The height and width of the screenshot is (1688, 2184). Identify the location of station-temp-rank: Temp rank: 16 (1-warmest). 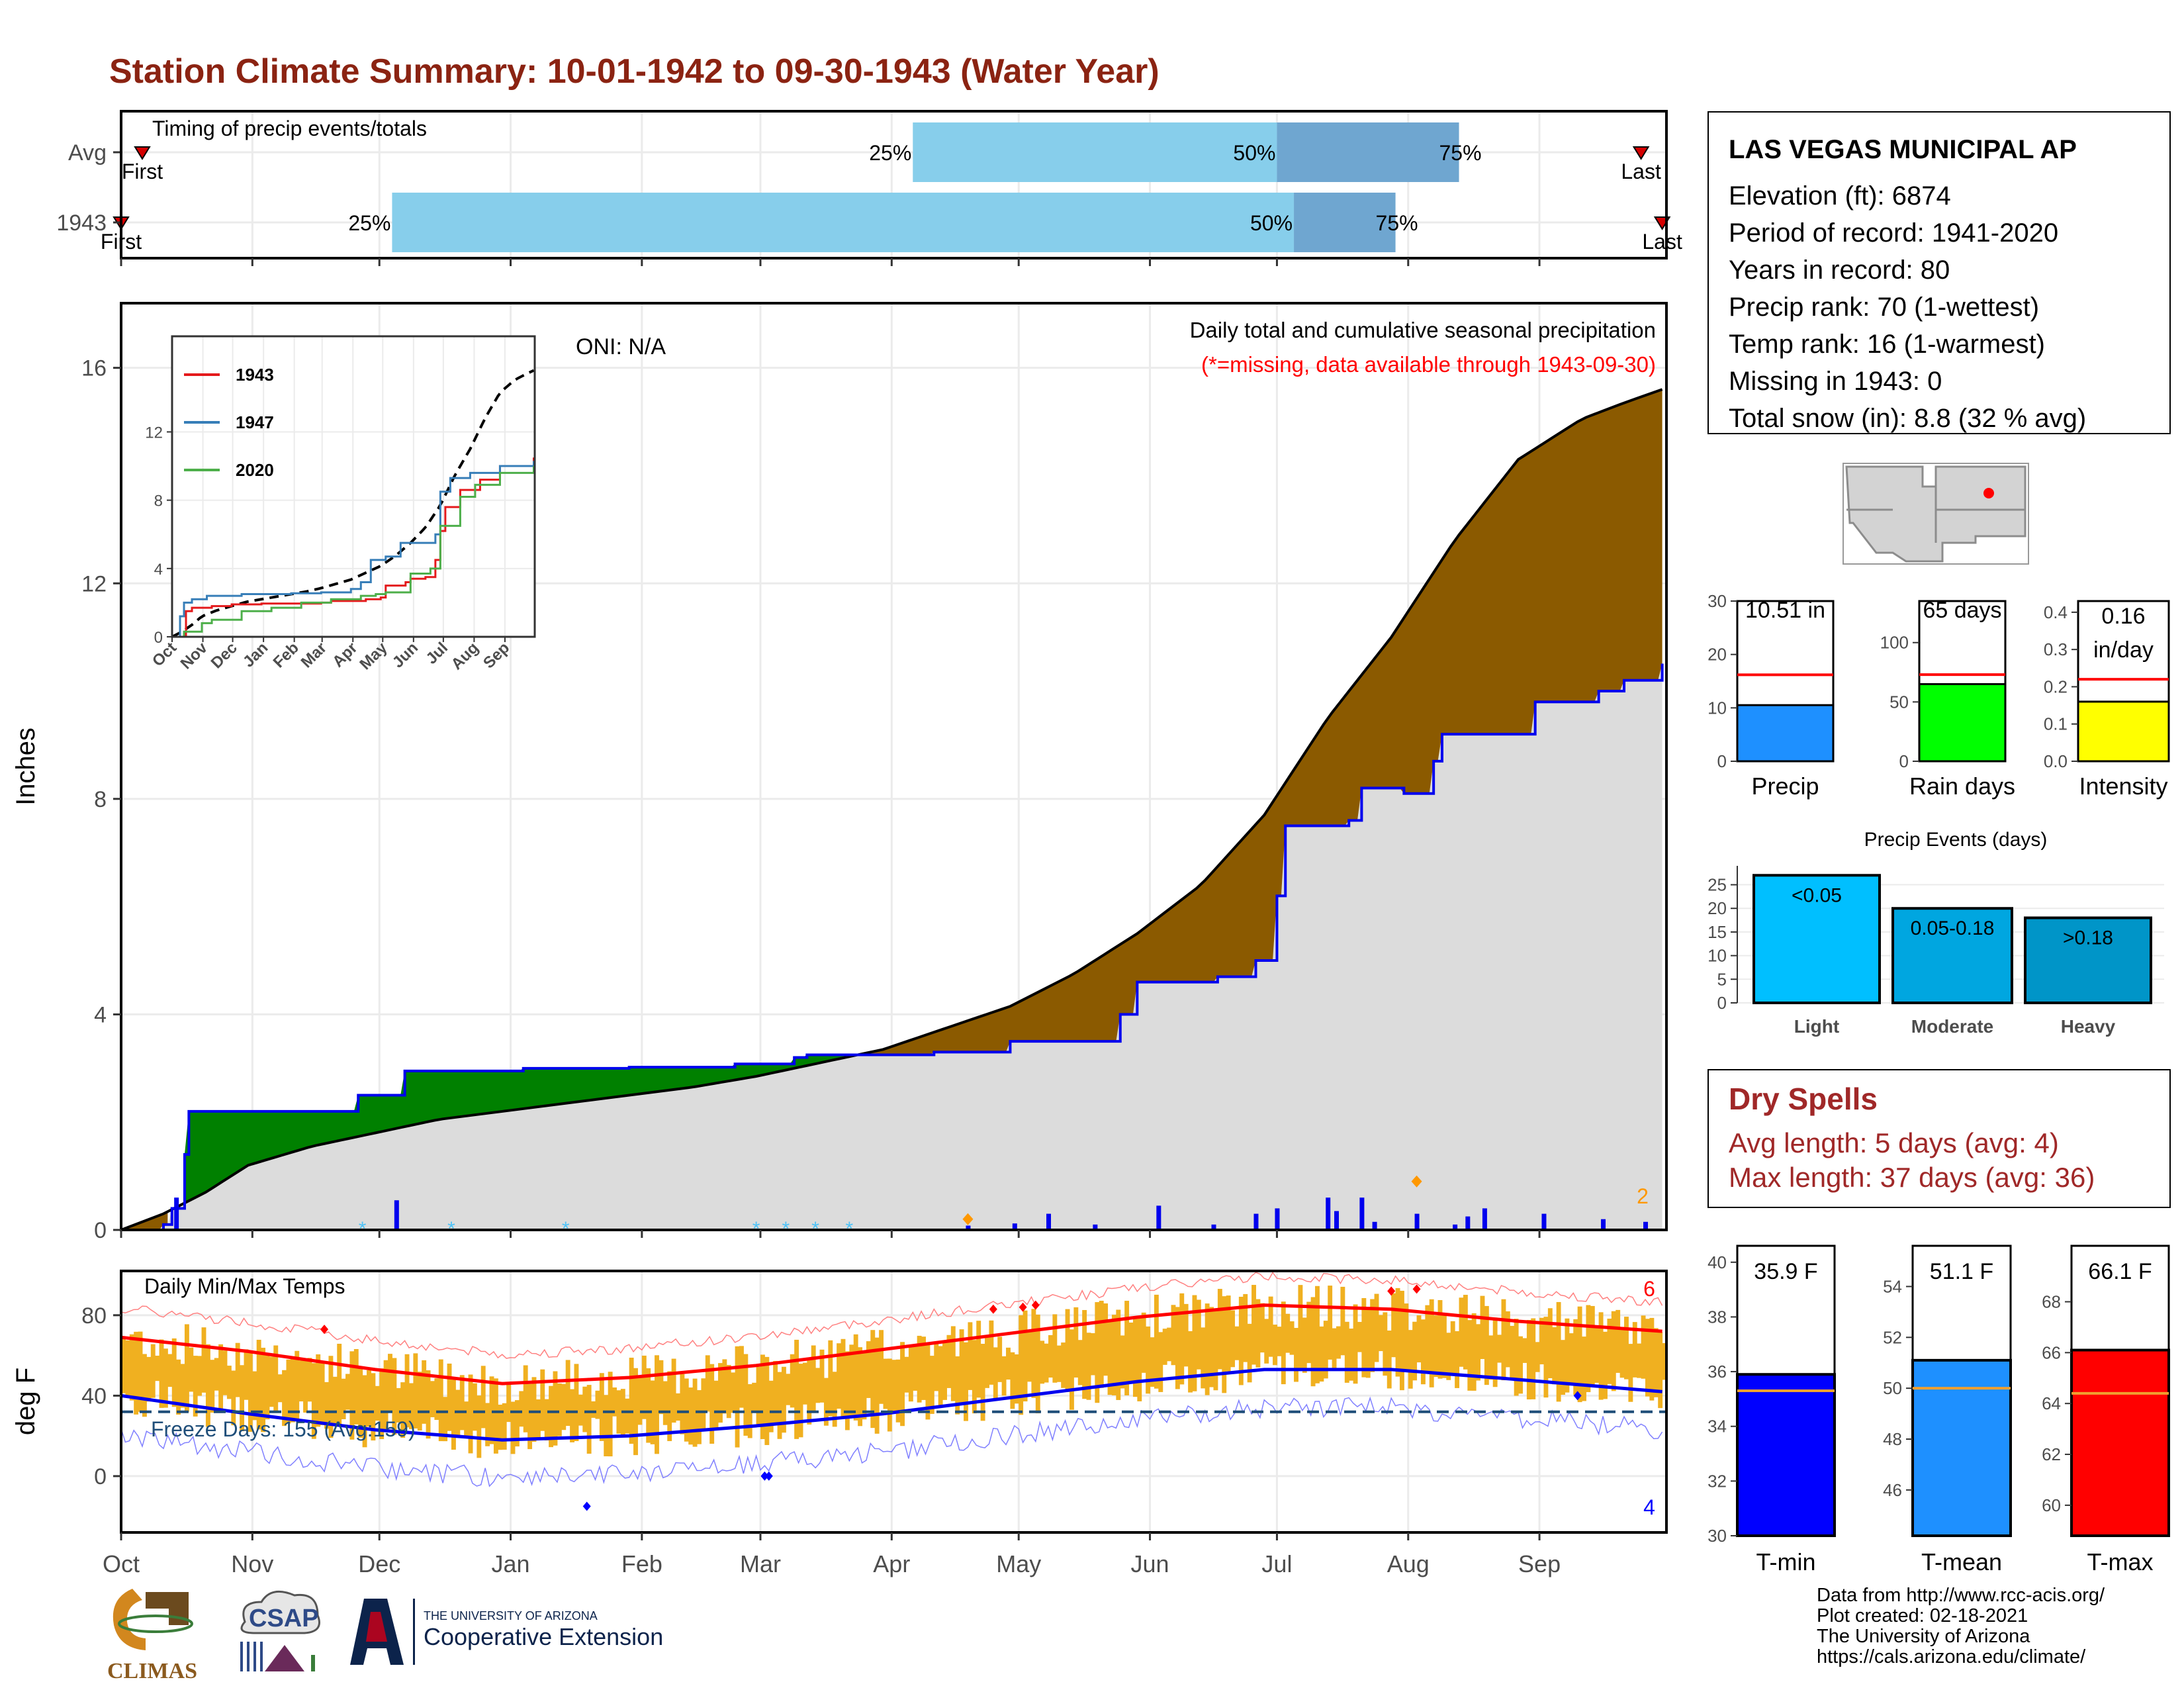
(1887, 344).